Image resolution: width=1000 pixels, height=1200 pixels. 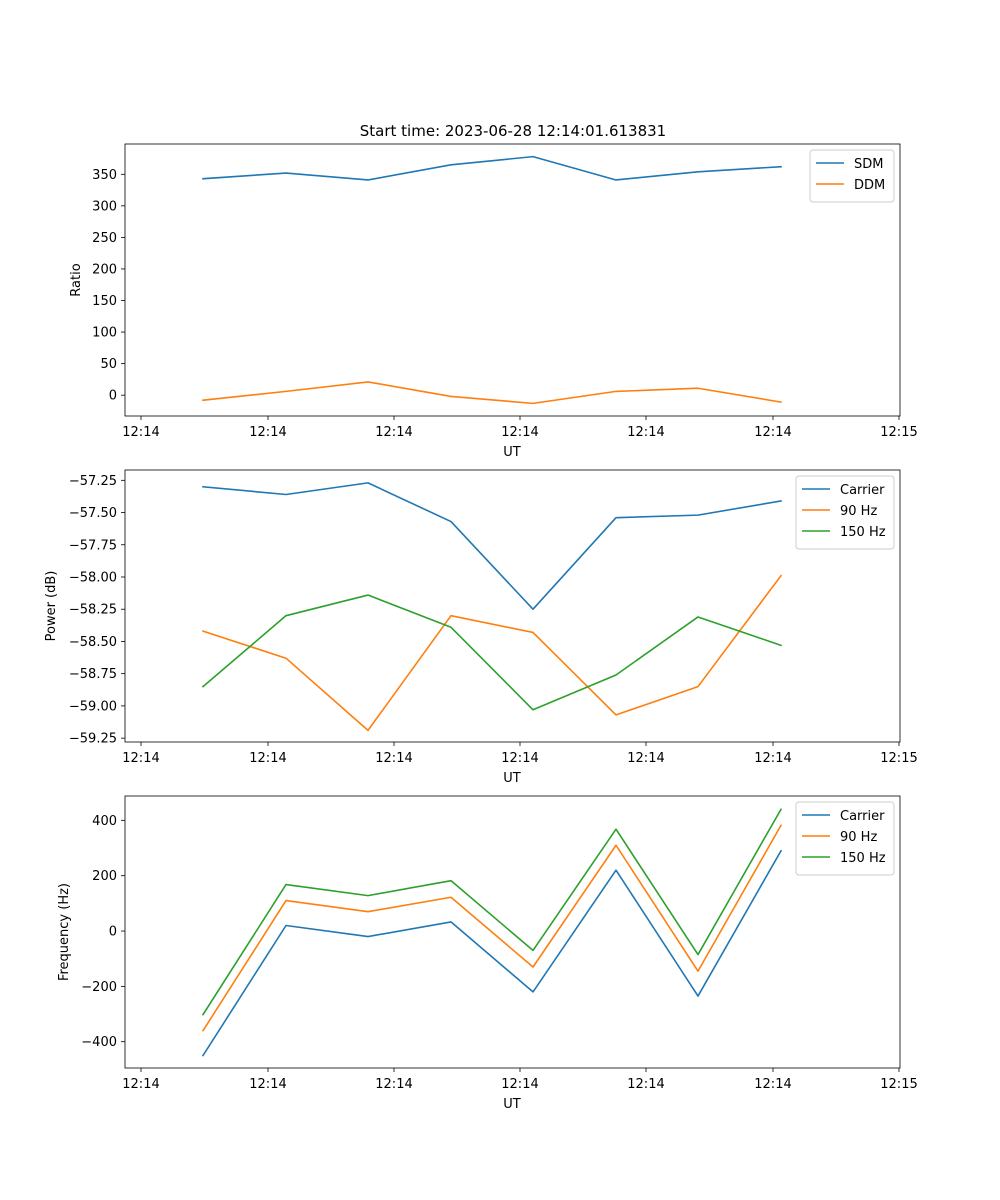 What do you see at coordinates (93, 642) in the screenshot?
I see `y-tick-label: −58.50` at bounding box center [93, 642].